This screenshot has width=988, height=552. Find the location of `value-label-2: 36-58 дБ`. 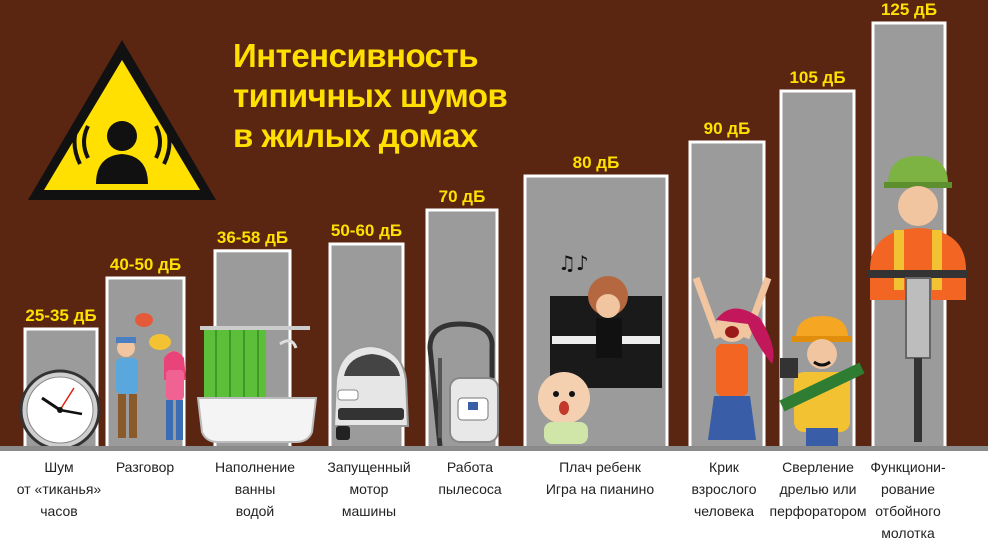

value-label-2: 36-58 дБ is located at coordinates (252, 237).